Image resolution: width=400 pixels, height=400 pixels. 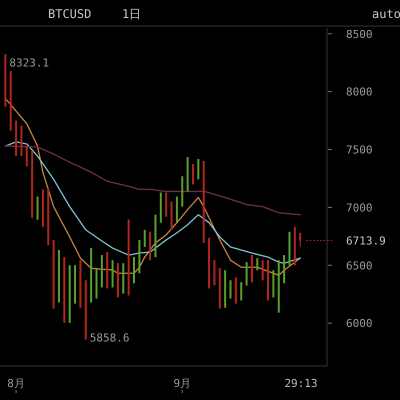 What do you see at coordinates (110, 338) in the screenshot?
I see `annotation: 5858.6` at bounding box center [110, 338].